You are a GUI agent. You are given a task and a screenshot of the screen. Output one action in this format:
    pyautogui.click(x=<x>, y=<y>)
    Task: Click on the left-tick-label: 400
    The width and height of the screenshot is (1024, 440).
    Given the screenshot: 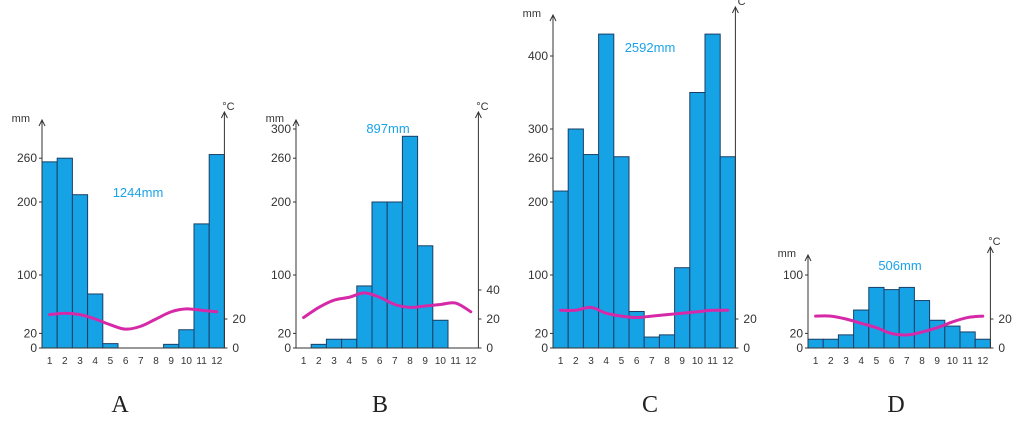 What is the action you would take?
    pyautogui.click(x=538, y=56)
    